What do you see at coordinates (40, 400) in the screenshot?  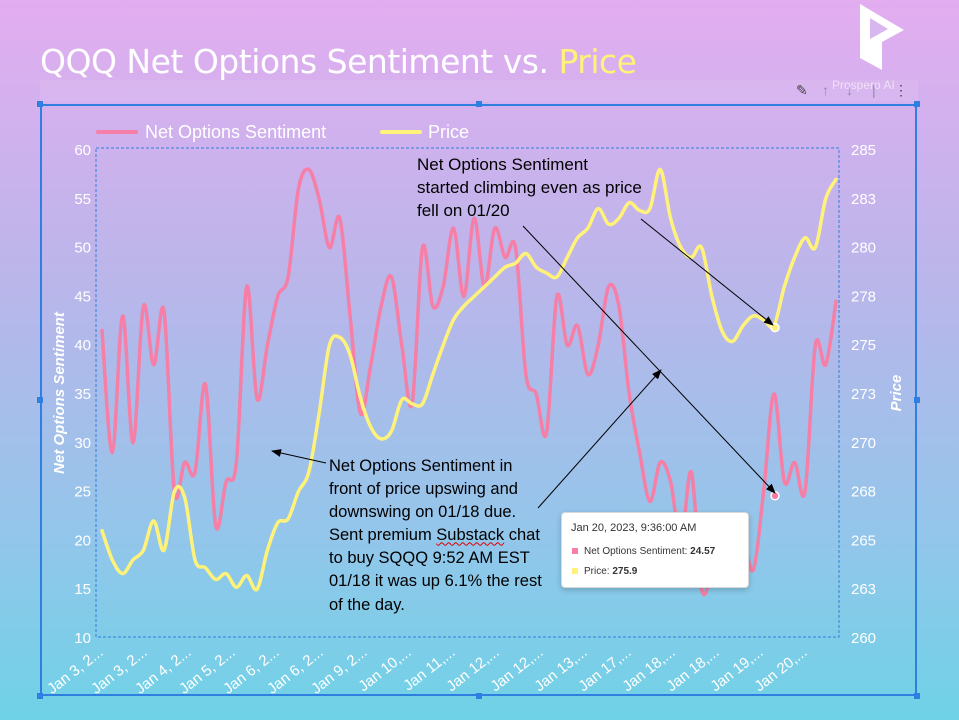 I see `resize-handle-l` at bounding box center [40, 400].